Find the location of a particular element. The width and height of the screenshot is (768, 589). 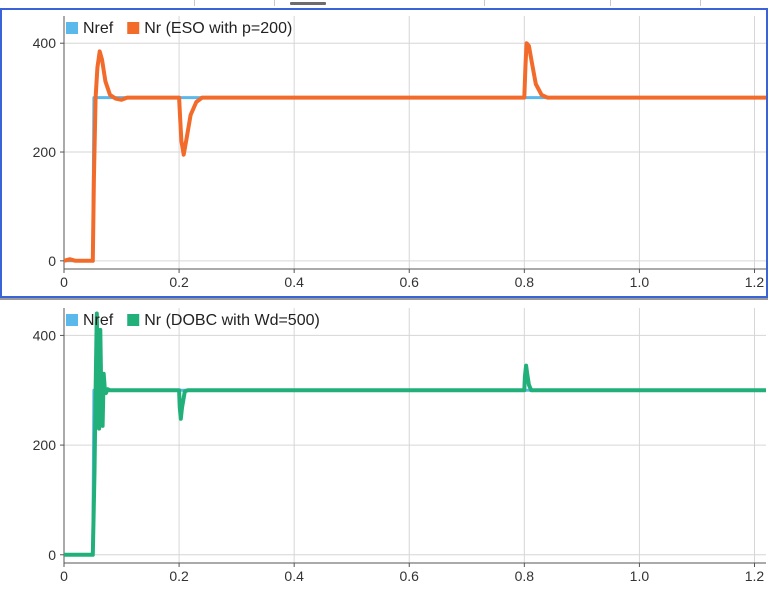

top-toolbar-strip is located at coordinates (384, 4).